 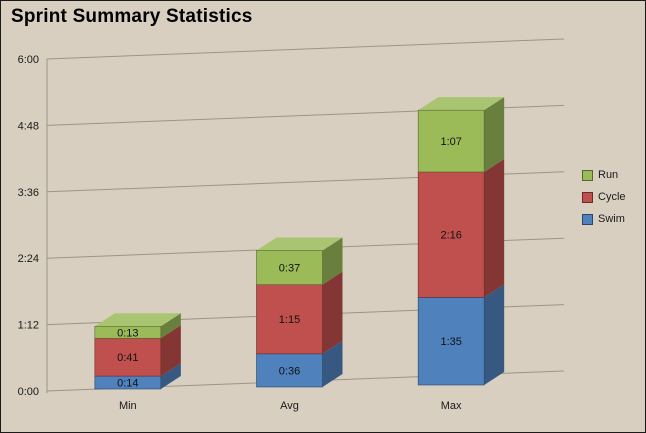 What do you see at coordinates (28, 126) in the screenshot?
I see `y-tick-label-4:48: 4:48` at bounding box center [28, 126].